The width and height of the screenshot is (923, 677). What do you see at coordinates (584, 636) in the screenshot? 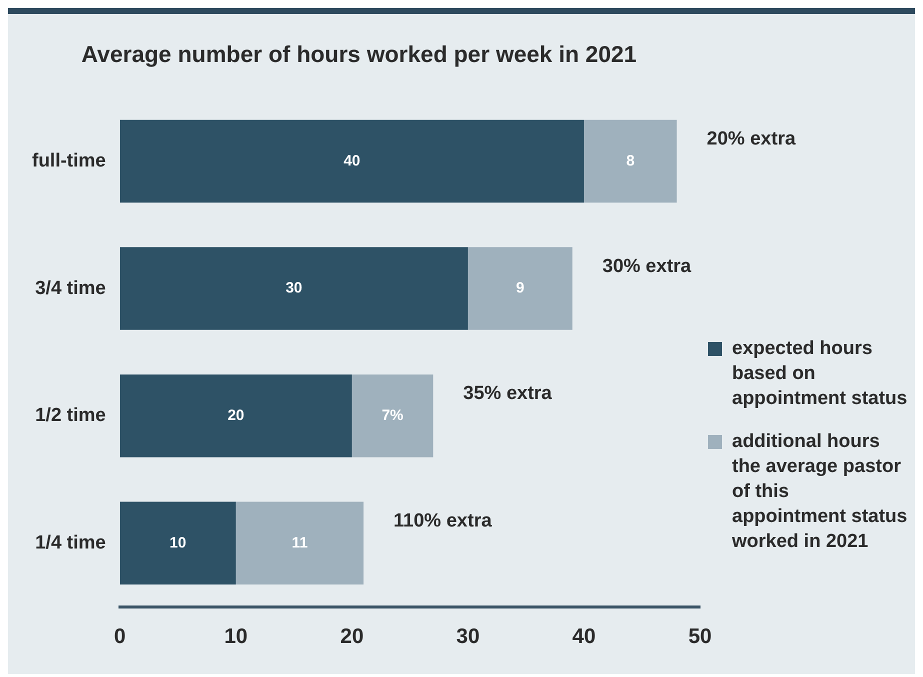
I see `x-tick-label: 40` at bounding box center [584, 636].